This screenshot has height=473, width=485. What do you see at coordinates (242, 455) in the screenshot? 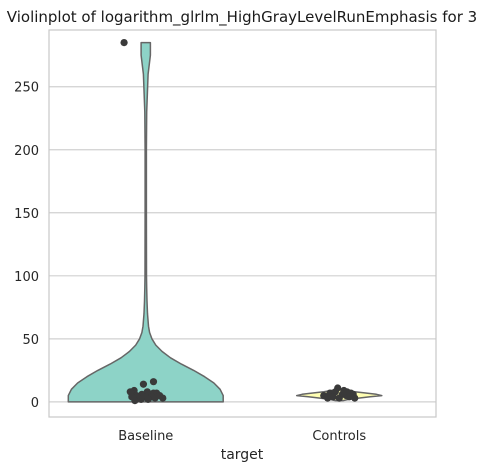
I see `x-axis-label: target` at bounding box center [242, 455].